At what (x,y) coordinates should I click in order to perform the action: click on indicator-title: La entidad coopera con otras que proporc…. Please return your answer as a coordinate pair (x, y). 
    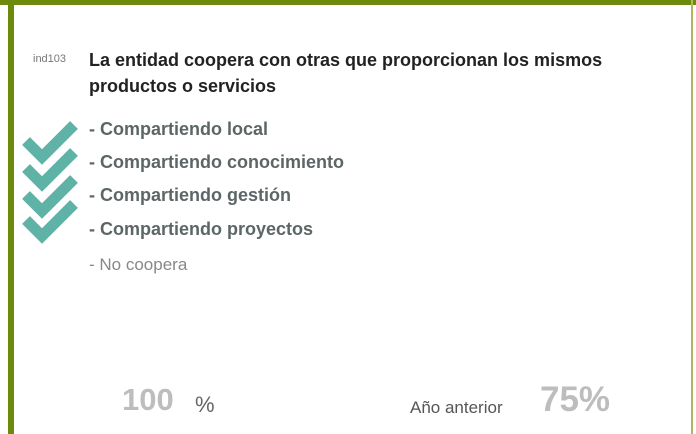
    Looking at the image, I should click on (346, 73).